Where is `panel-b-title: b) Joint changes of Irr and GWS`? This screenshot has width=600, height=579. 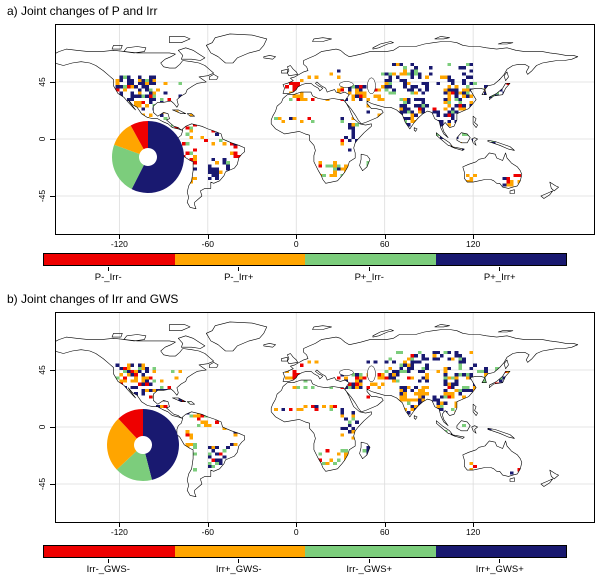 panel-b-title: b) Joint changes of Irr and GWS is located at coordinates (93, 299).